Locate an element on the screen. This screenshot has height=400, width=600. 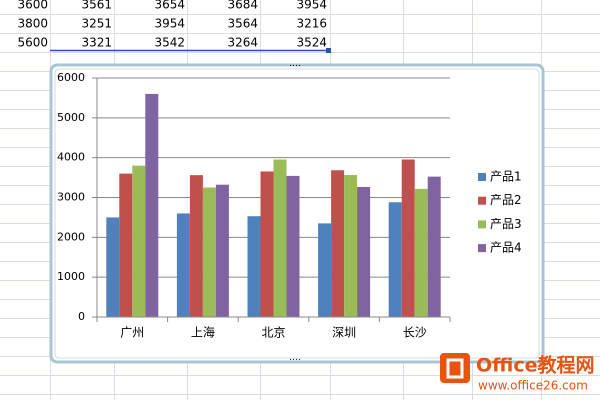
y-tick-label: 5000 is located at coordinates (71, 117).